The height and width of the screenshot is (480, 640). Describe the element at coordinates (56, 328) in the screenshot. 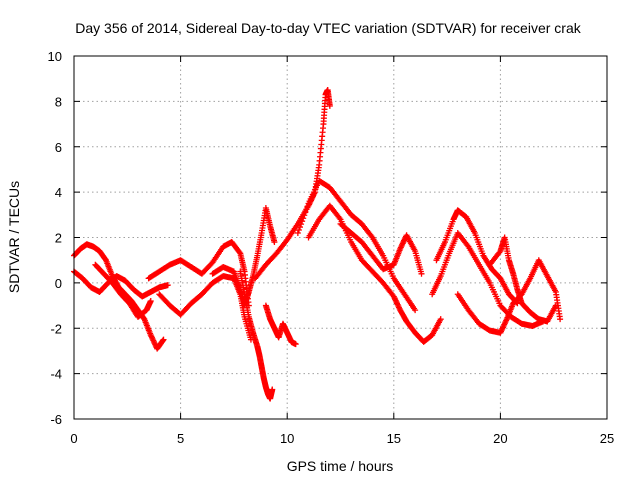

I see `y-tick-label: -2` at that location.